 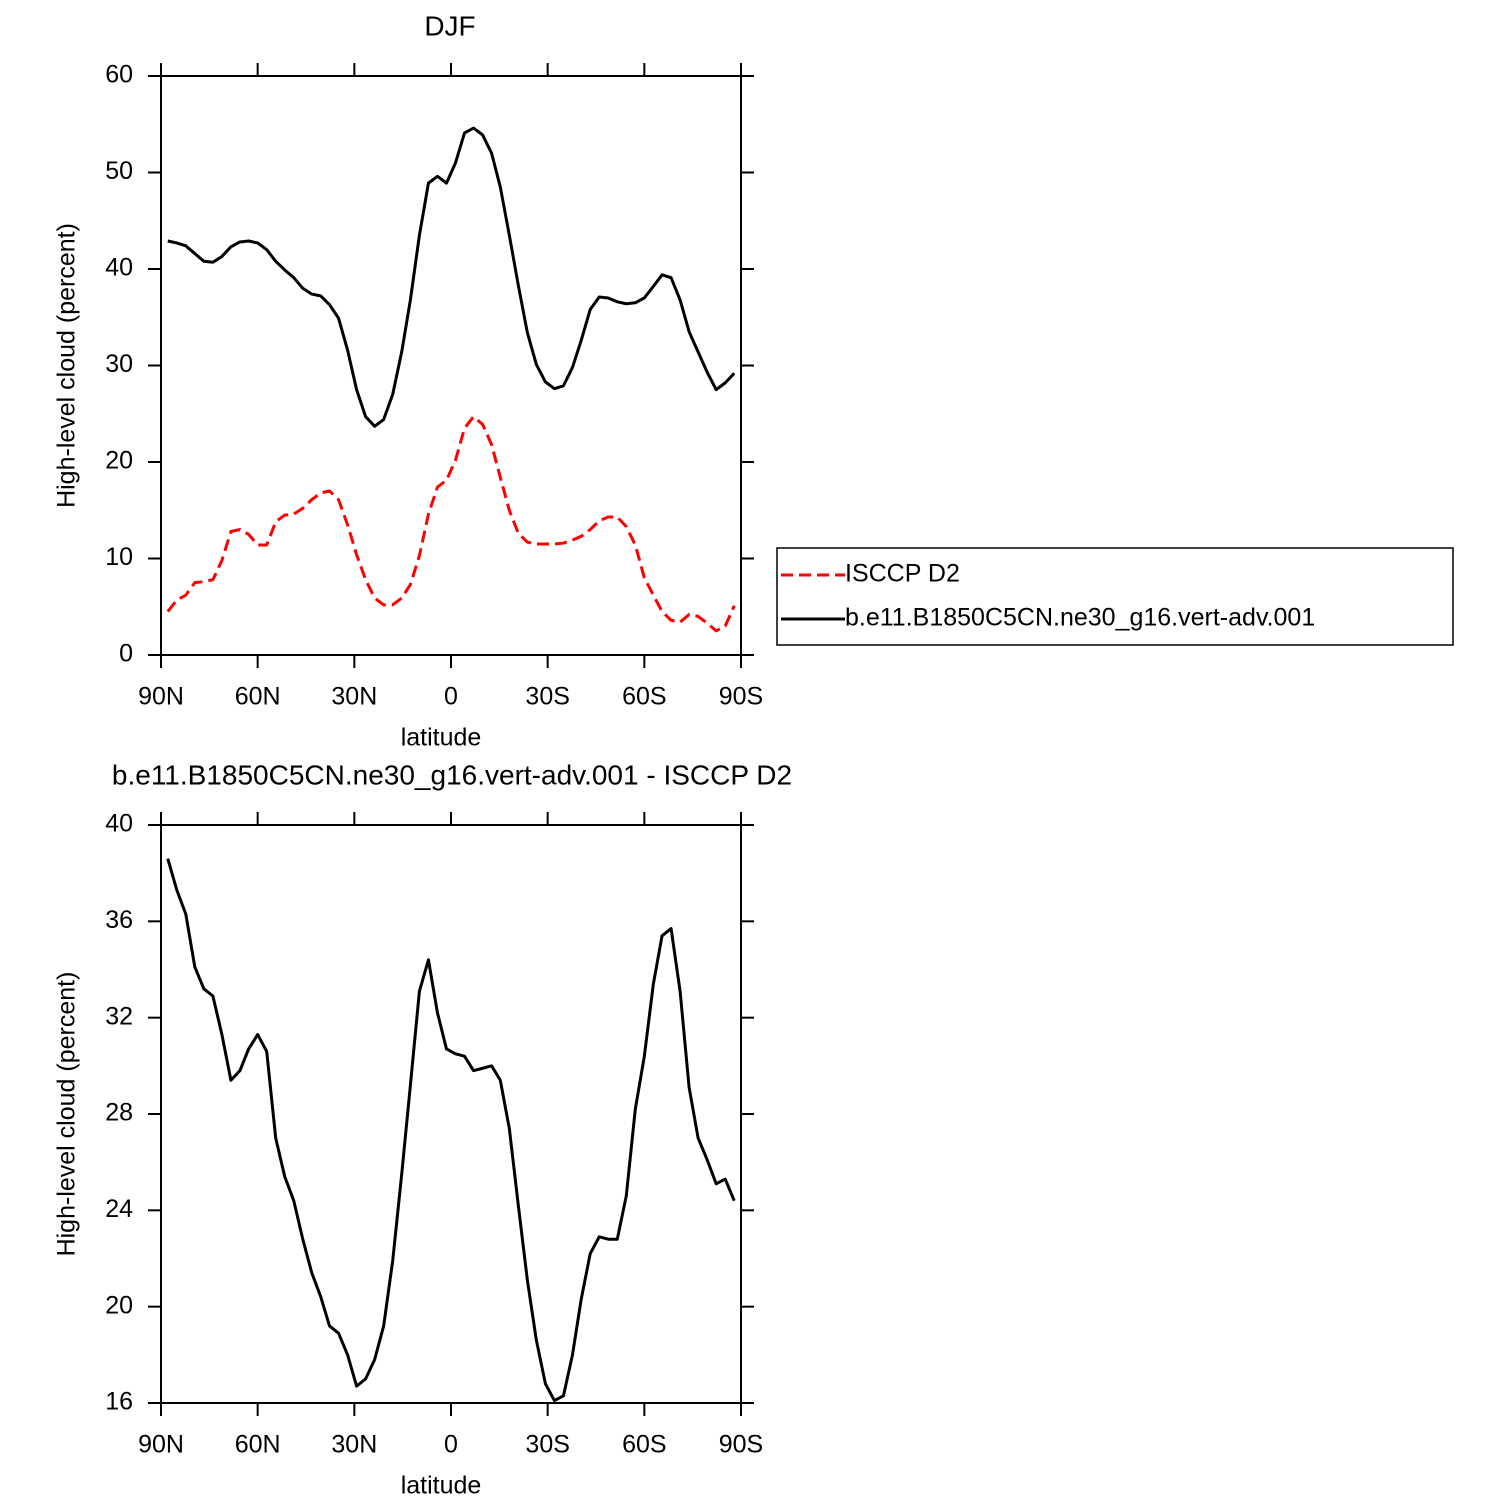 I want to click on y-tick-label: 28, so click(x=119, y=1113).